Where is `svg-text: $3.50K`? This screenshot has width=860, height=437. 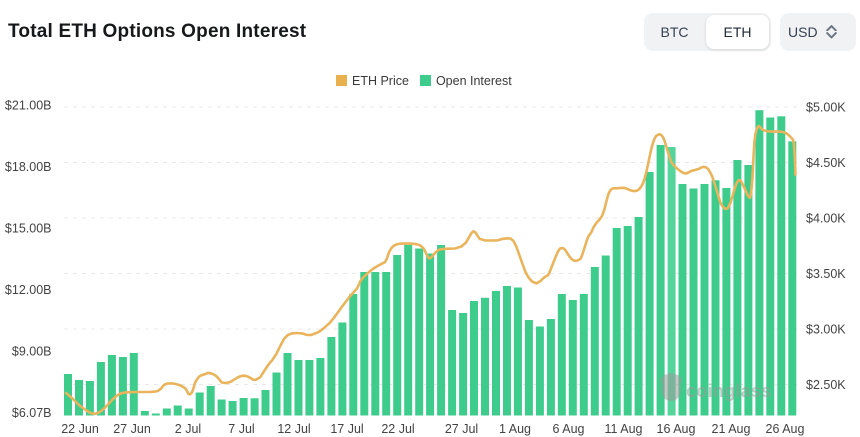 svg-text: $3.50K is located at coordinates (826, 274).